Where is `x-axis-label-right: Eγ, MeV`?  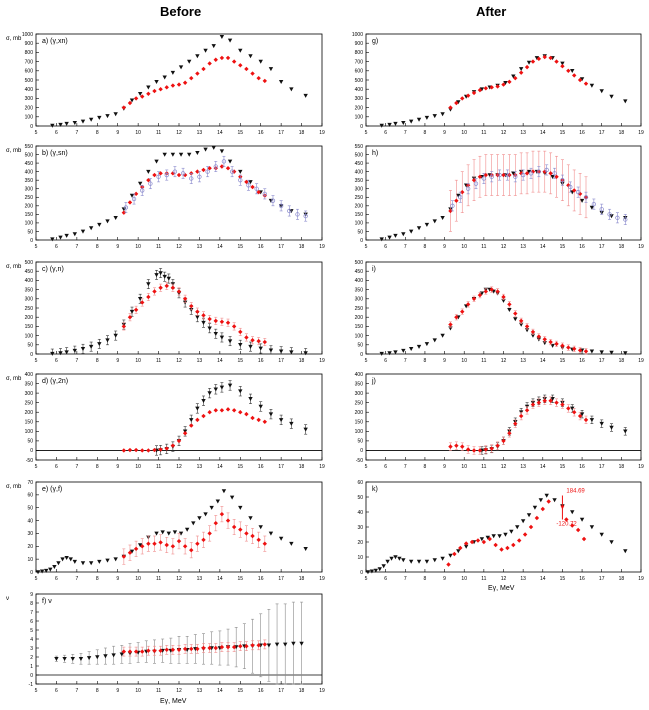
x-axis-label-right: Eγ, MeV is located at coordinates (501, 588).